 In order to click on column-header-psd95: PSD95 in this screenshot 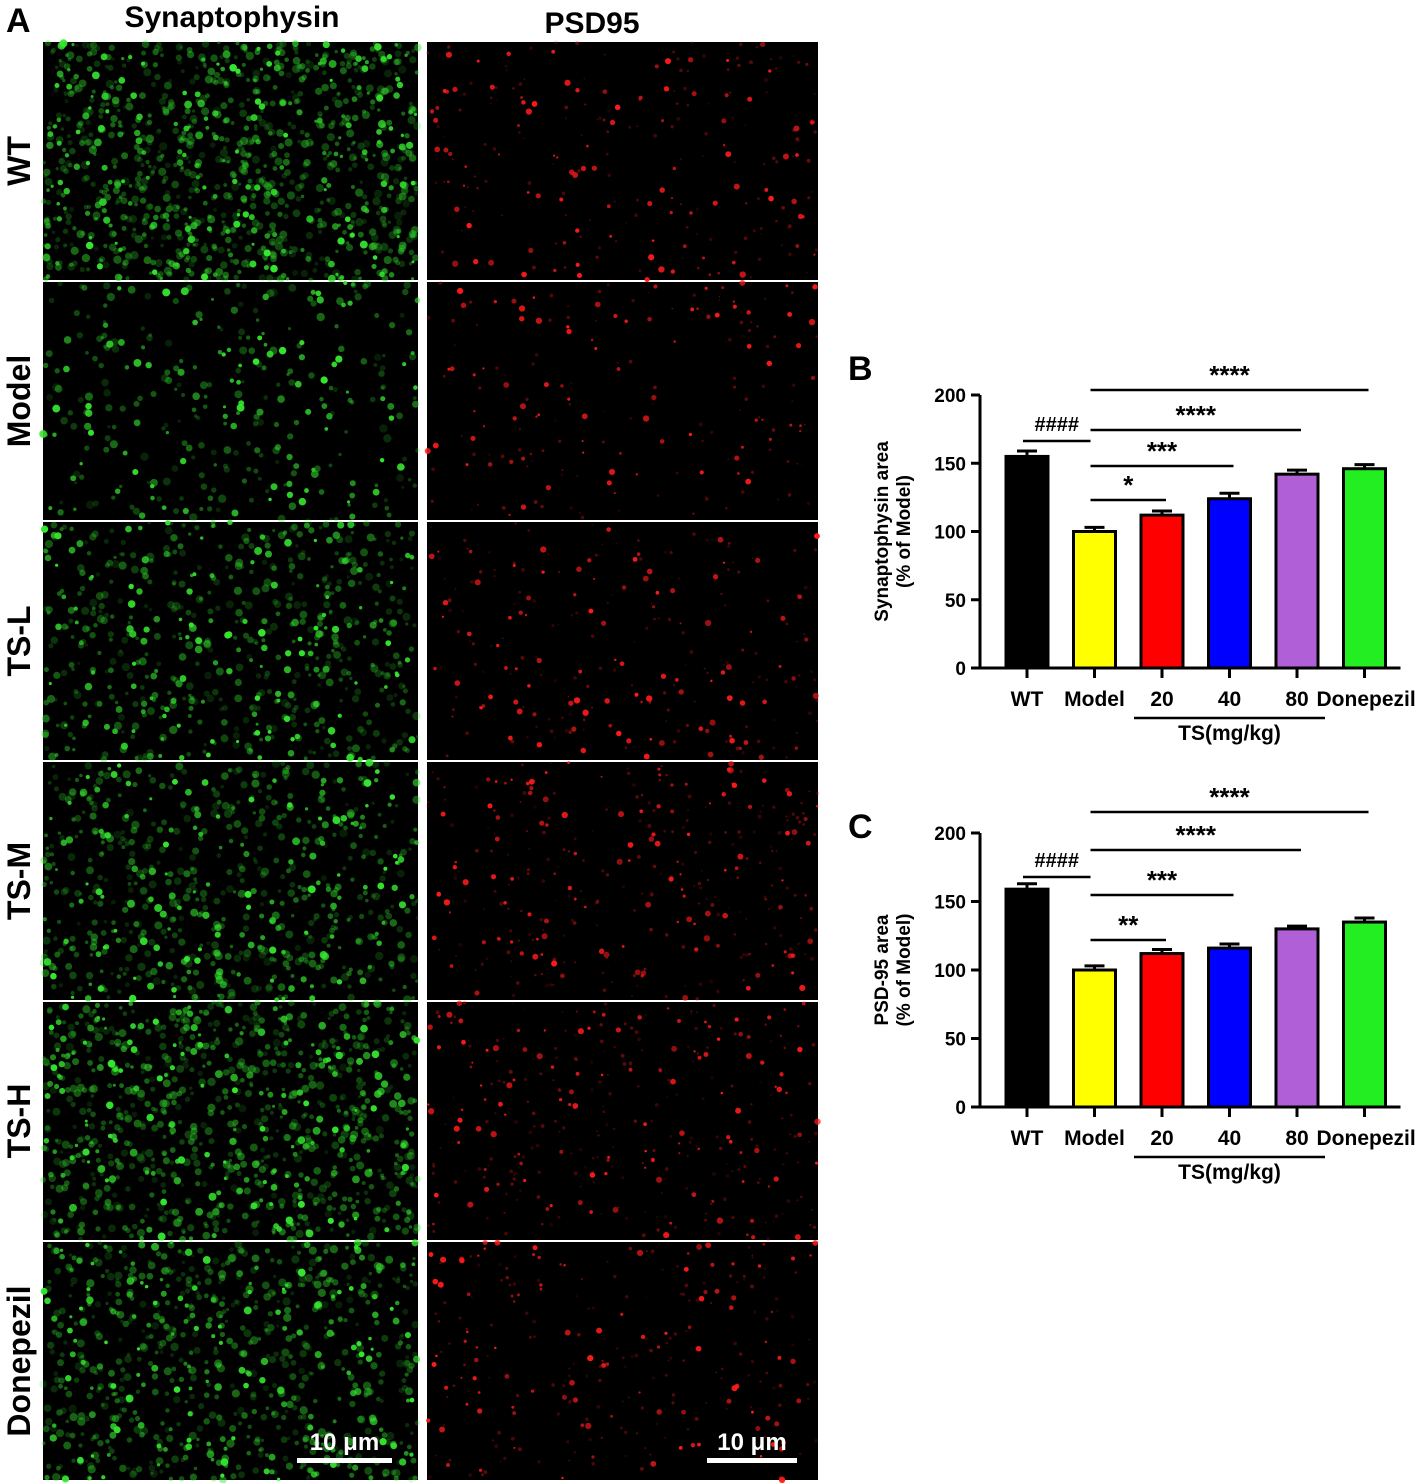, I will do `click(591, 23)`.